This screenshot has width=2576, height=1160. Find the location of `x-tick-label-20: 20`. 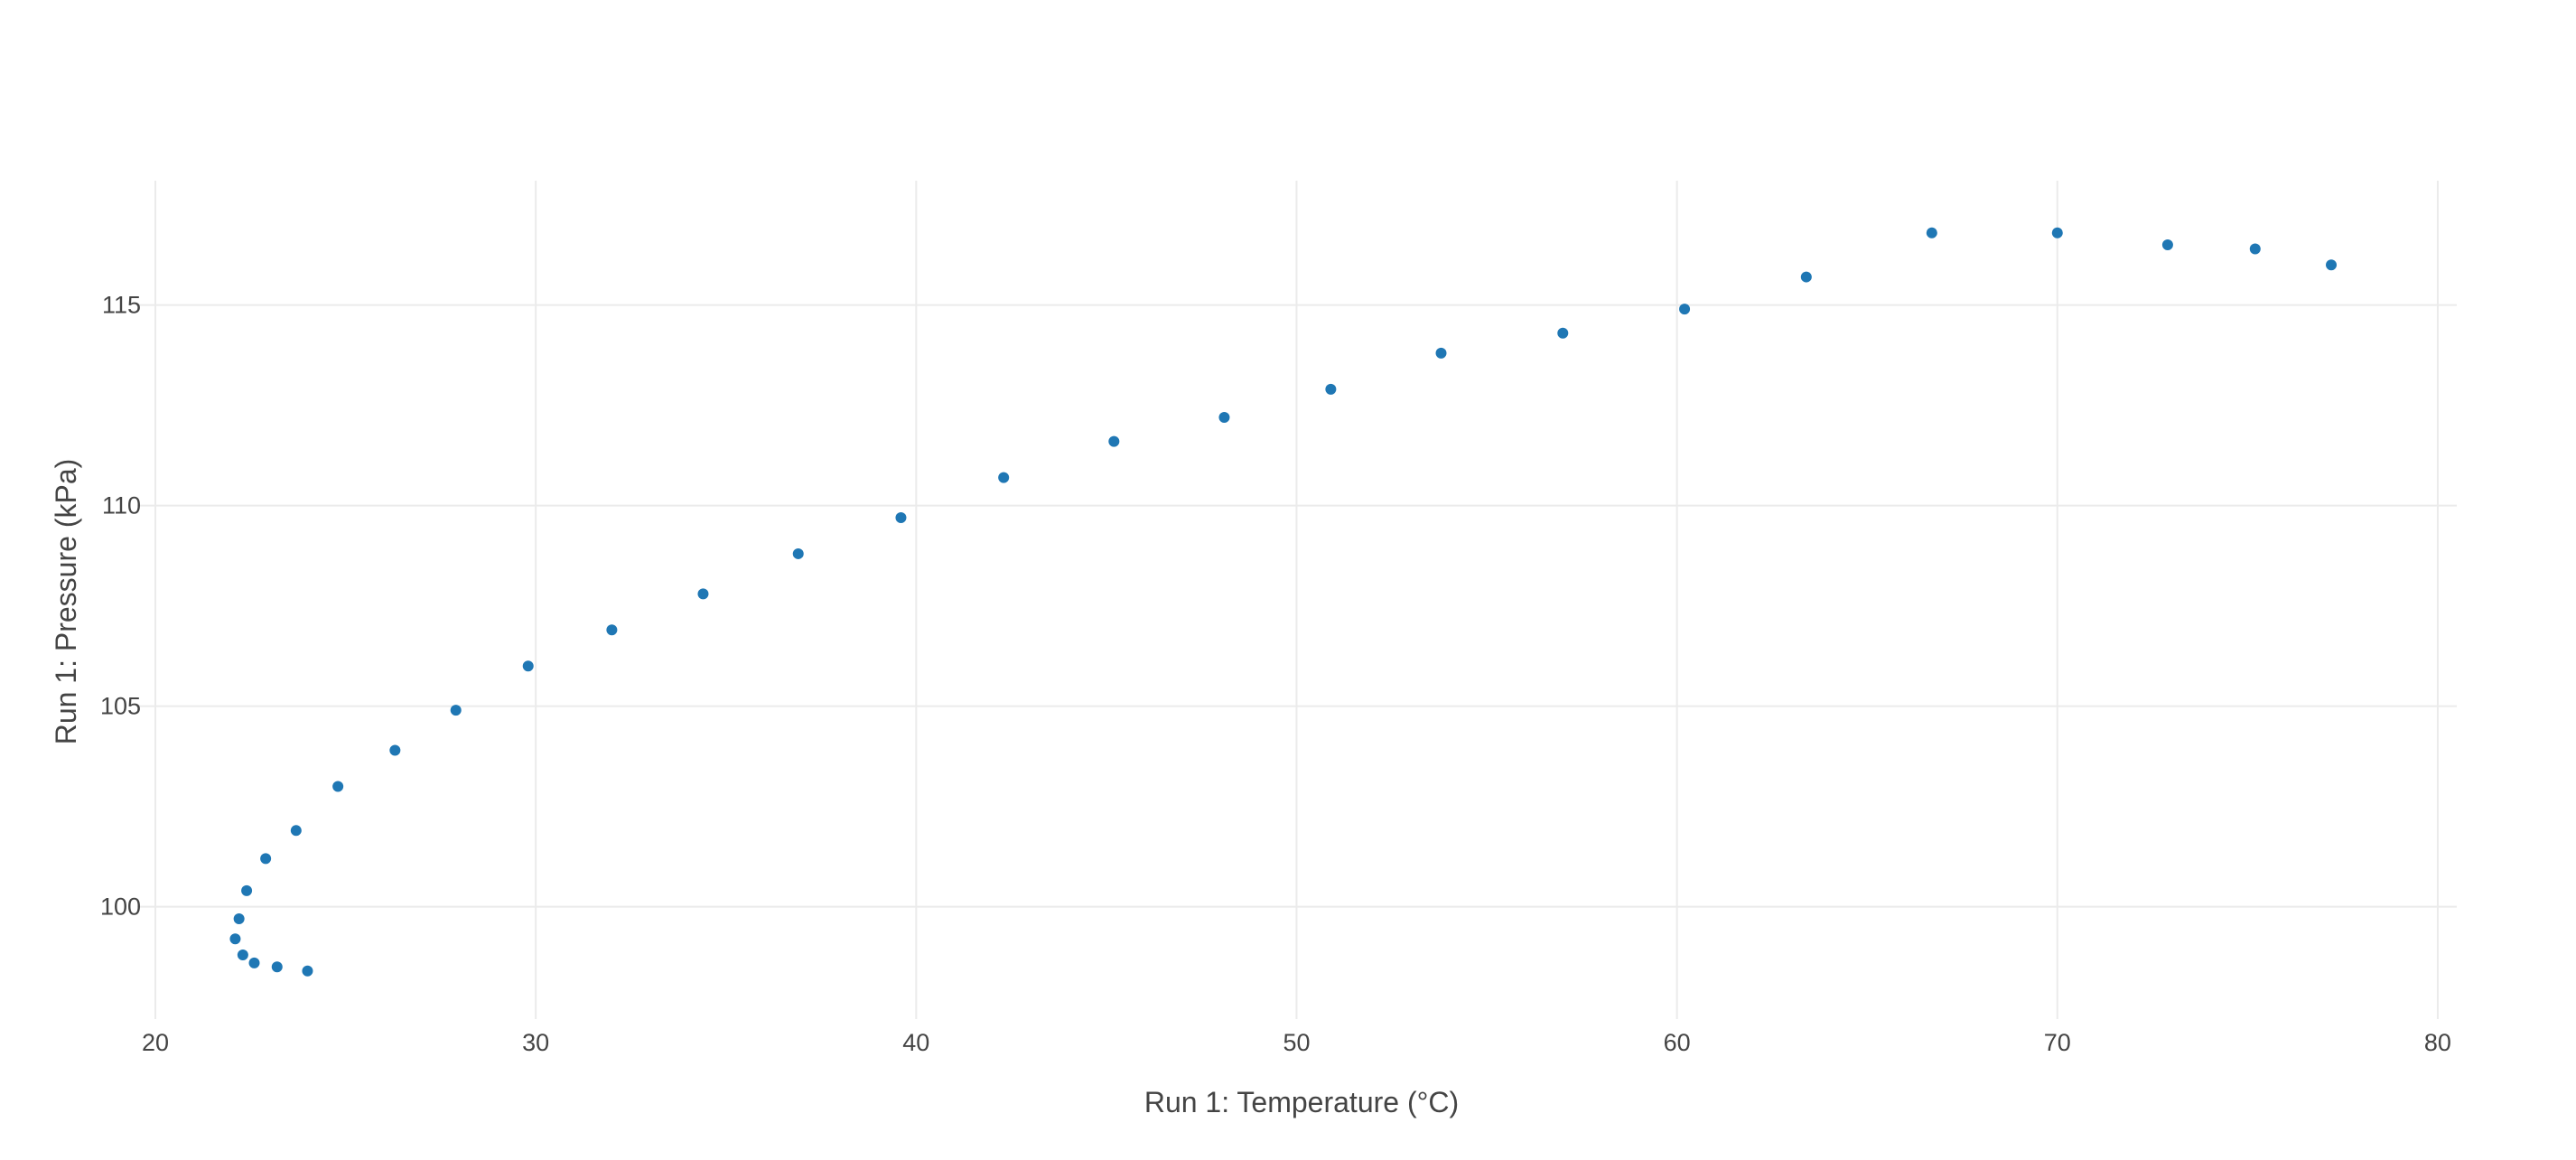

x-tick-label-20: 20 is located at coordinates (155, 1043).